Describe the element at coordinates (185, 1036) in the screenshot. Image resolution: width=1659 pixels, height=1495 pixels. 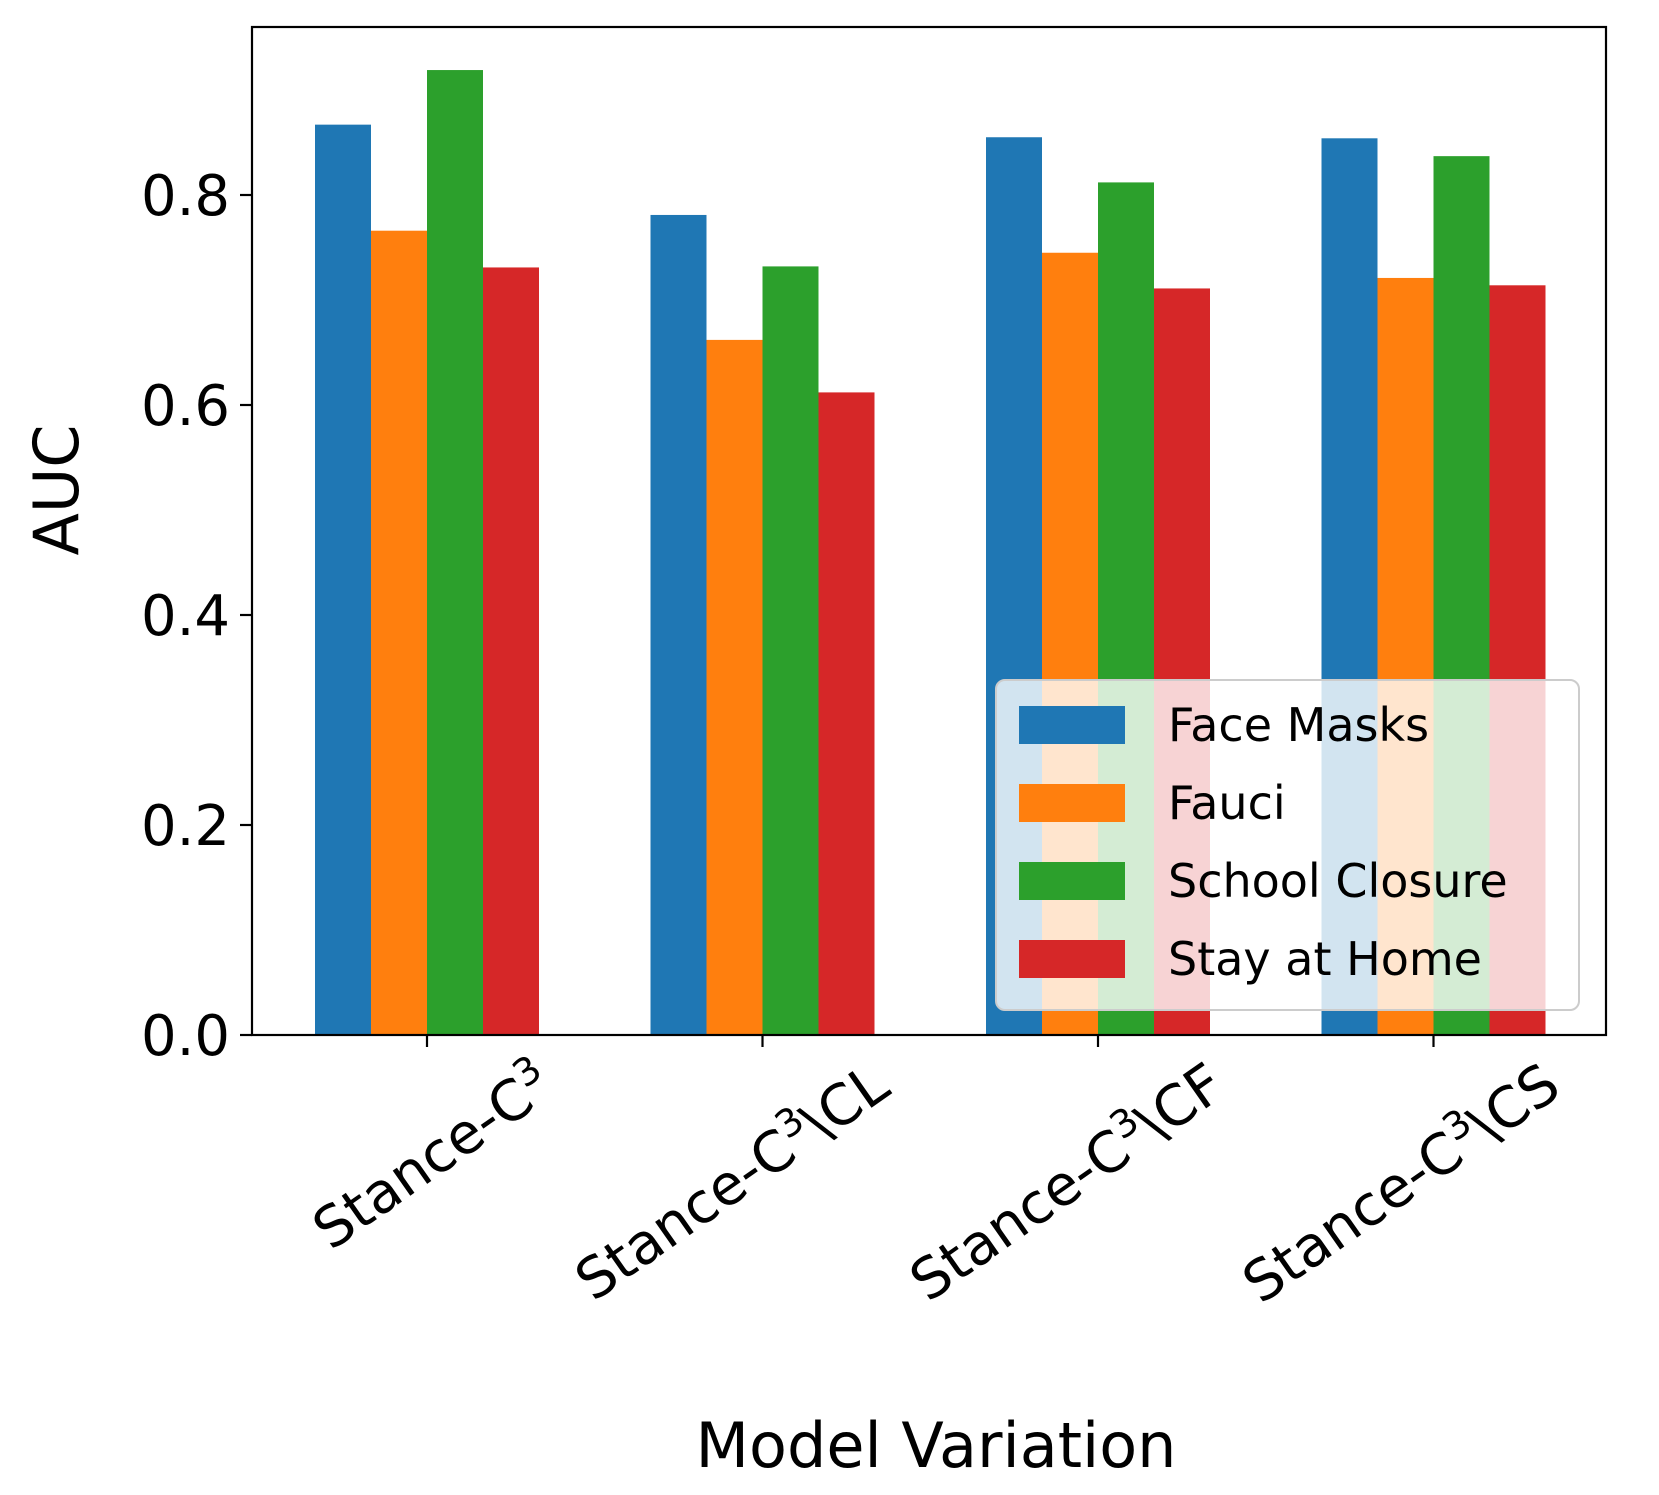
I see `y-tick-label: 0.0` at that location.